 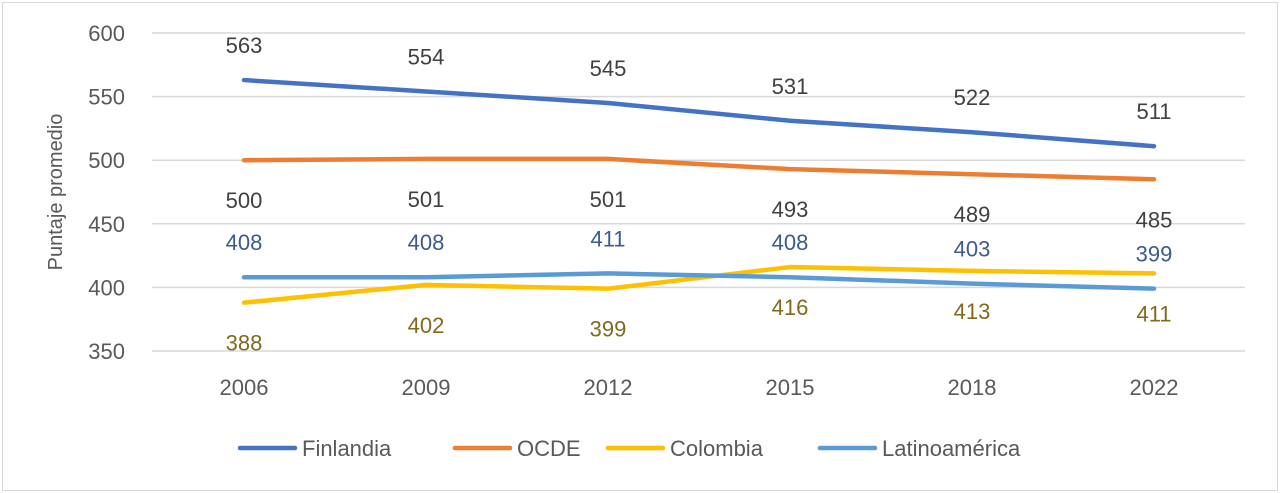 What do you see at coordinates (972, 97) in the screenshot?
I see `data-label: 522` at bounding box center [972, 97].